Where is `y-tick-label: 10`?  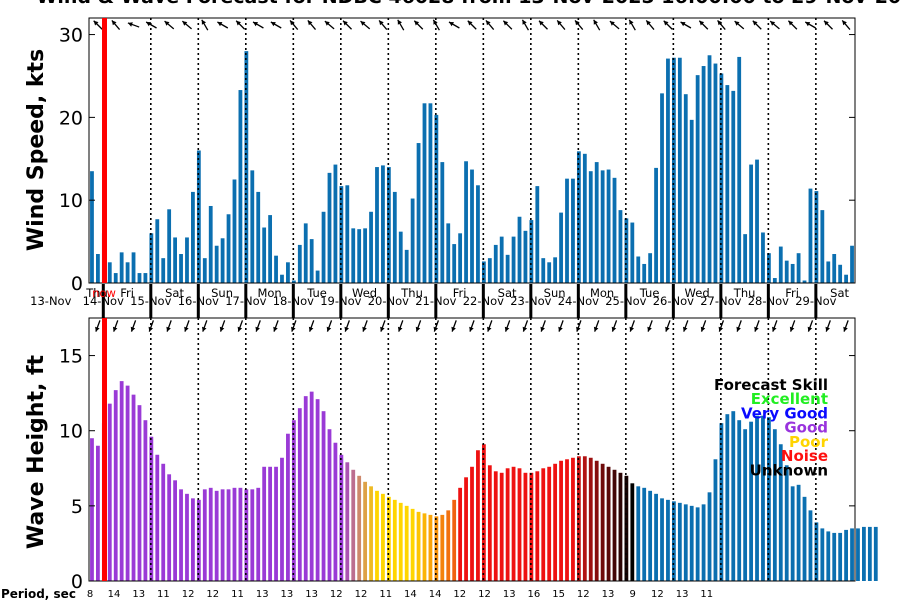 y-tick-label: 10 is located at coordinates (71, 432).